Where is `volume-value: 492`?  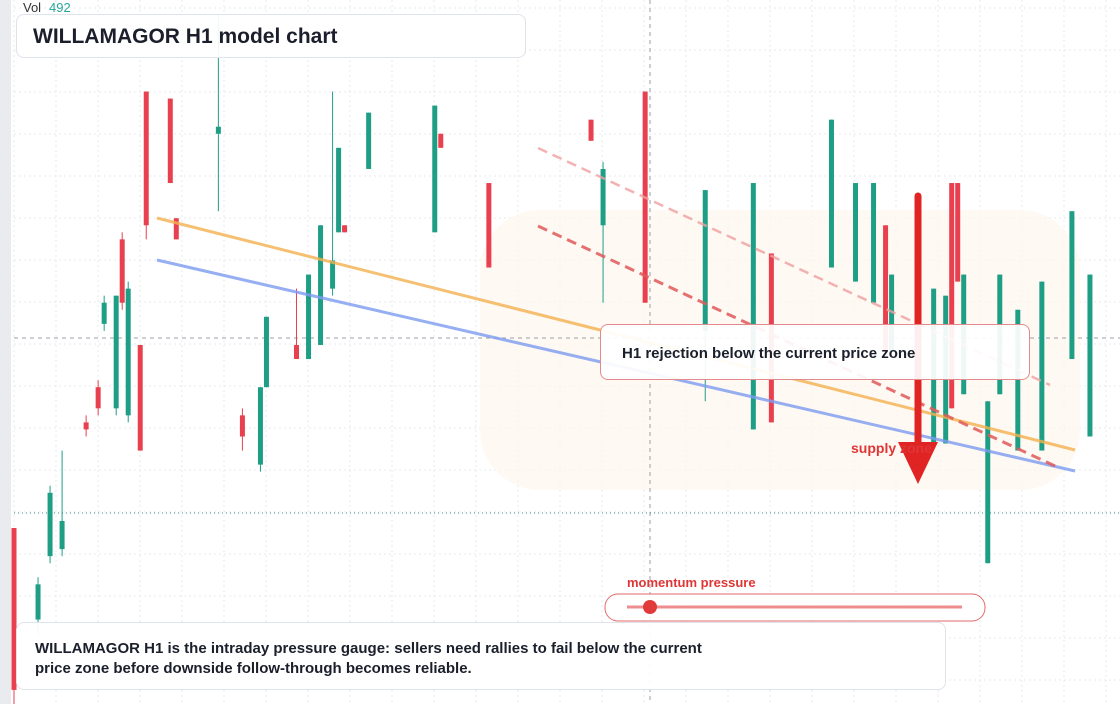 volume-value: 492 is located at coordinates (60, 7).